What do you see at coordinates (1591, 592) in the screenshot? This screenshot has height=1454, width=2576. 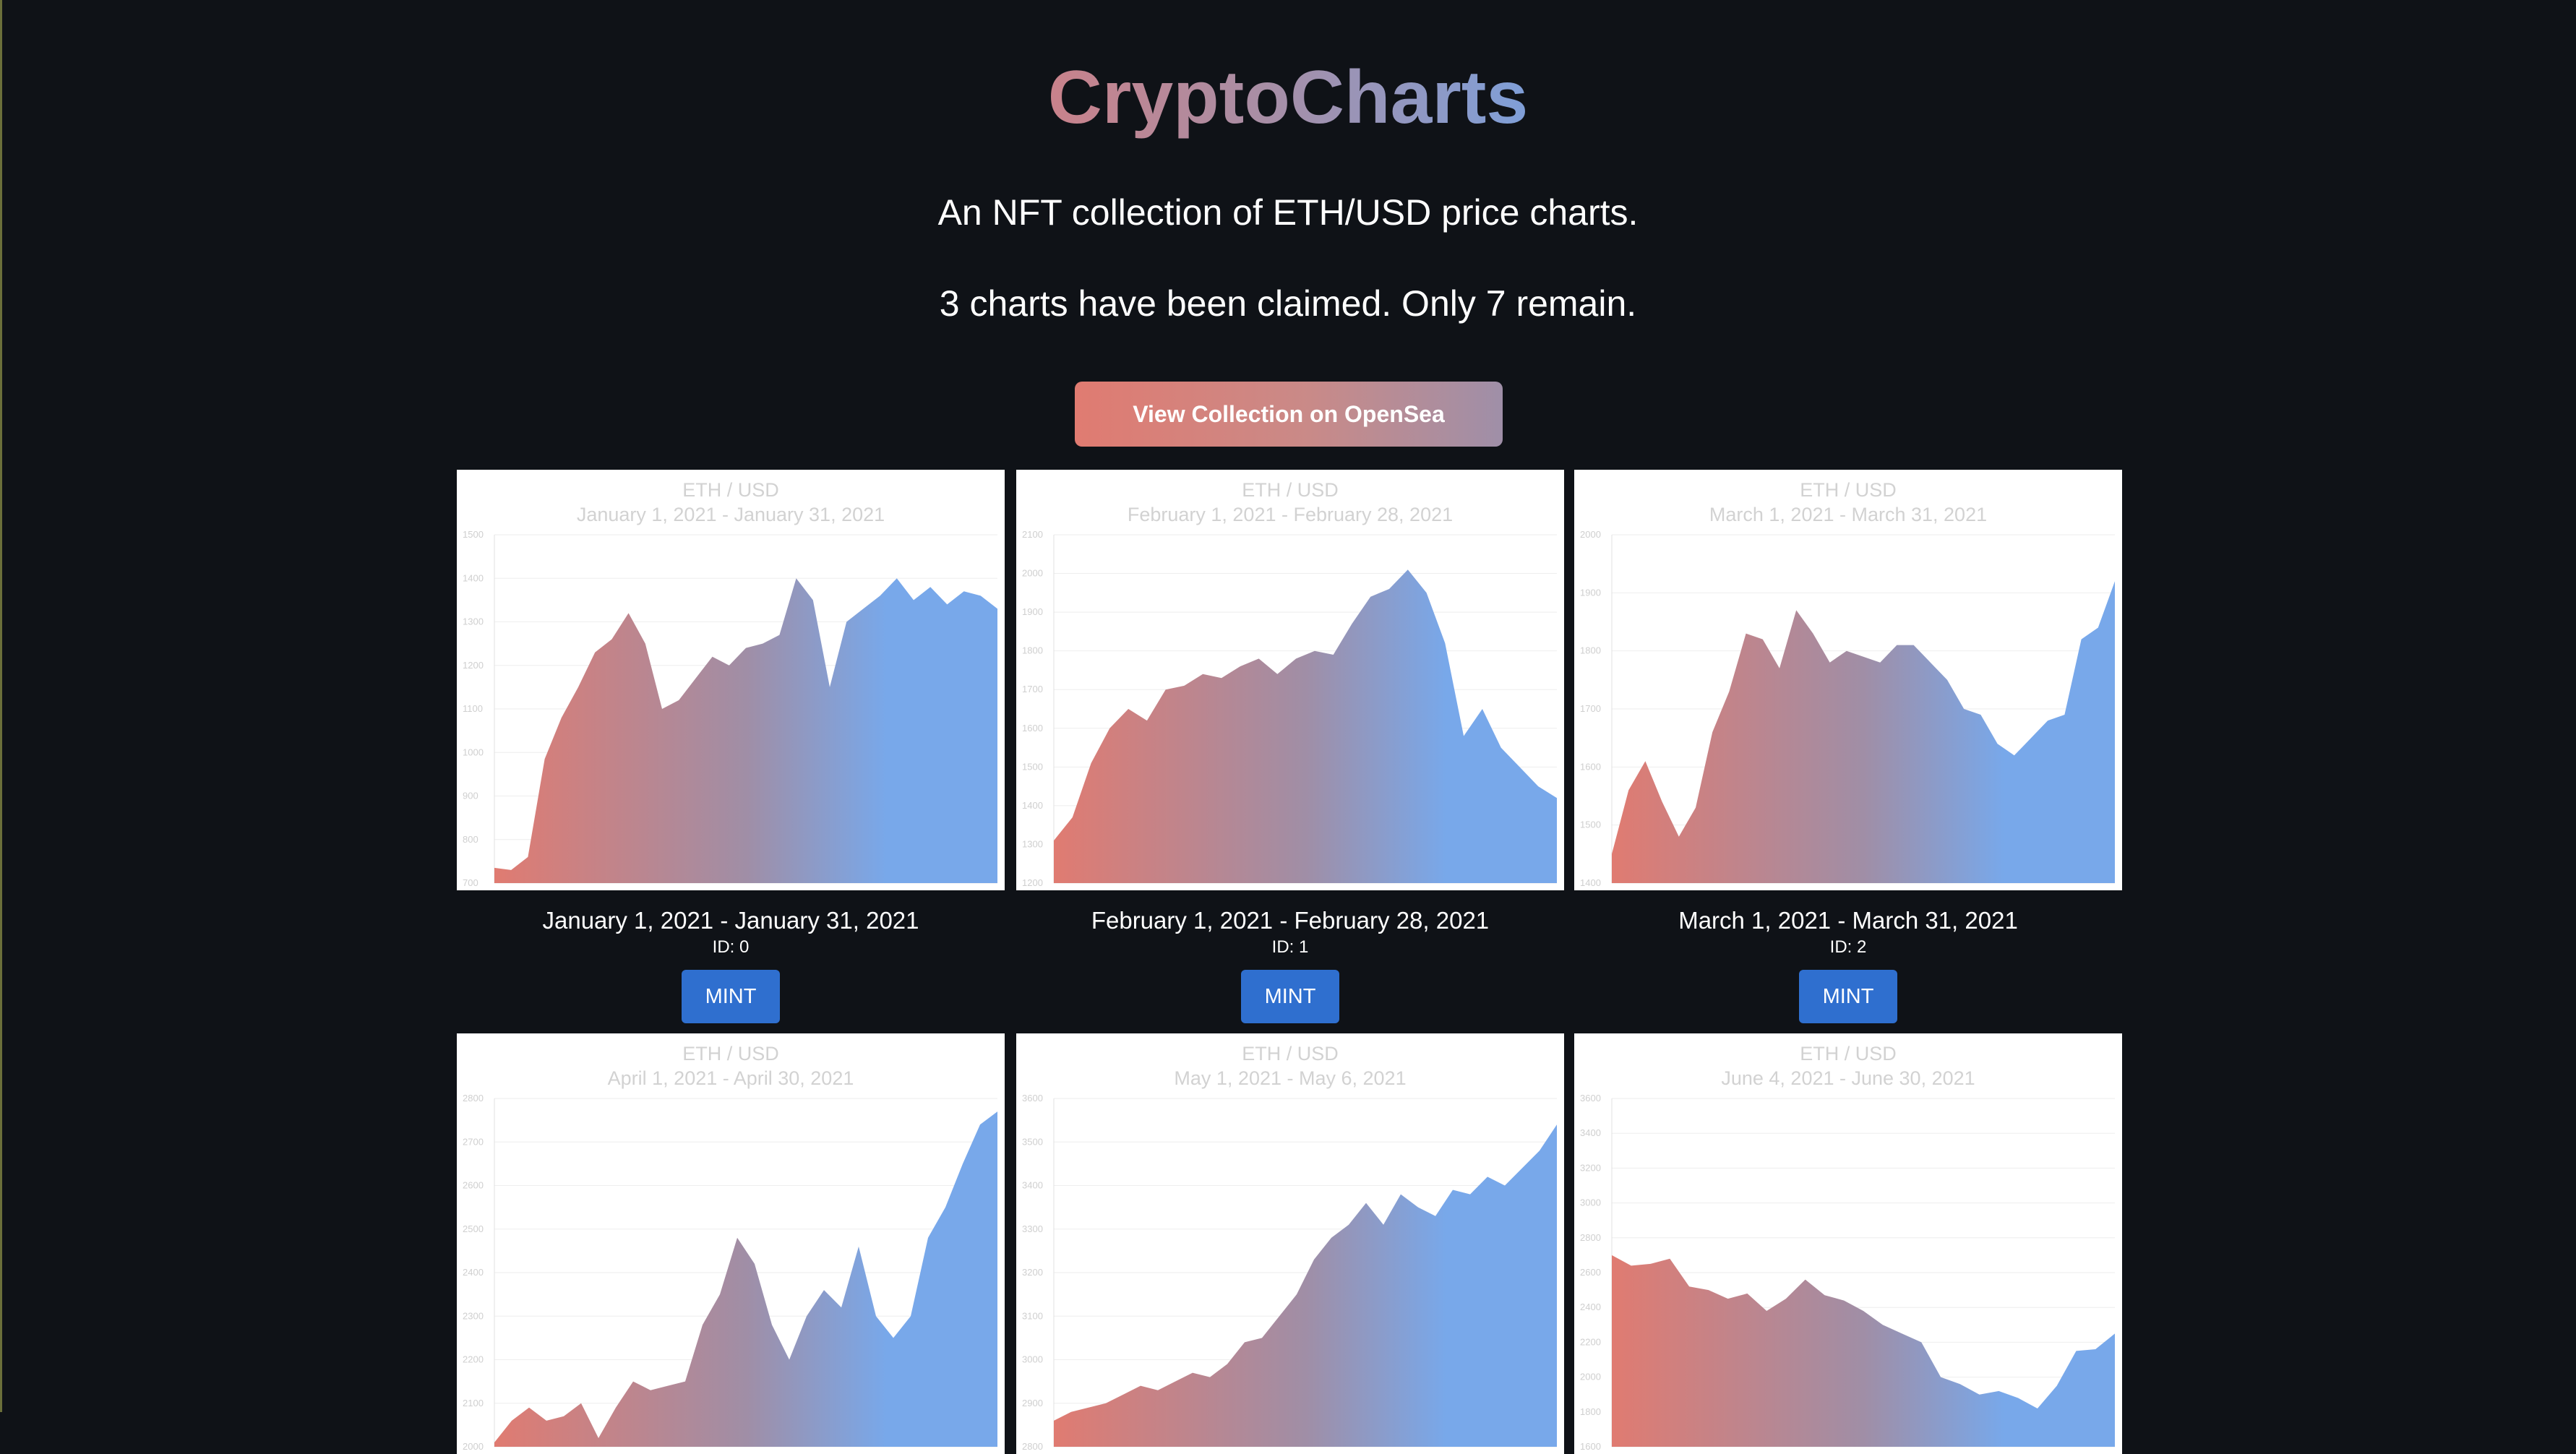 I see `y-tick-label: 1900` at bounding box center [1591, 592].